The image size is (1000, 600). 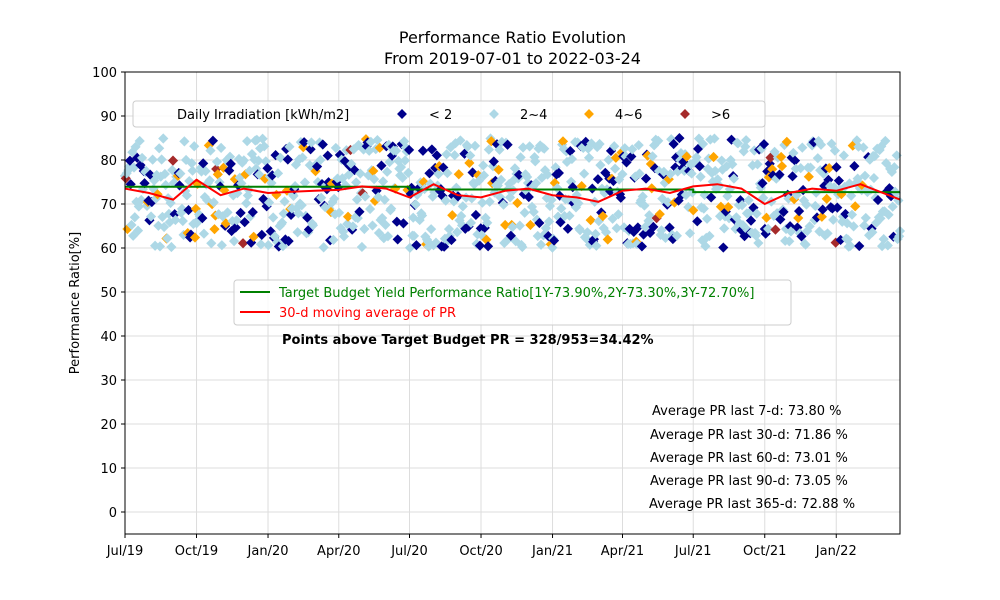 I want to click on x-tick-label: Jul/21, so click(x=693, y=551).